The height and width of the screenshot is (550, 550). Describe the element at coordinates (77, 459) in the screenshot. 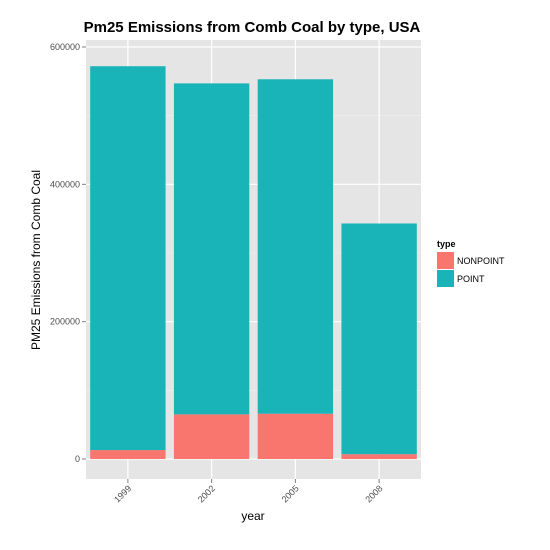

I see `y-tick-label: 0` at that location.